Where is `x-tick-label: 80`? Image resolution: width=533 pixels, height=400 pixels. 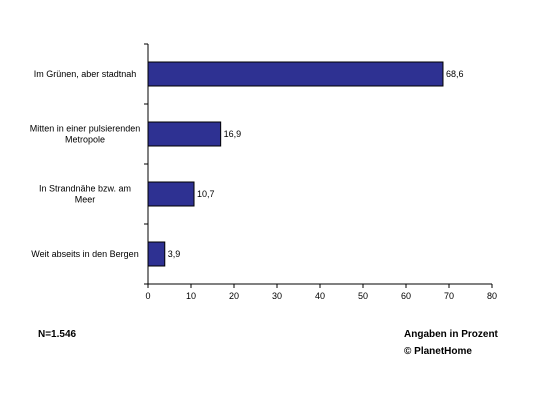 x-tick-label: 80 is located at coordinates (492, 296).